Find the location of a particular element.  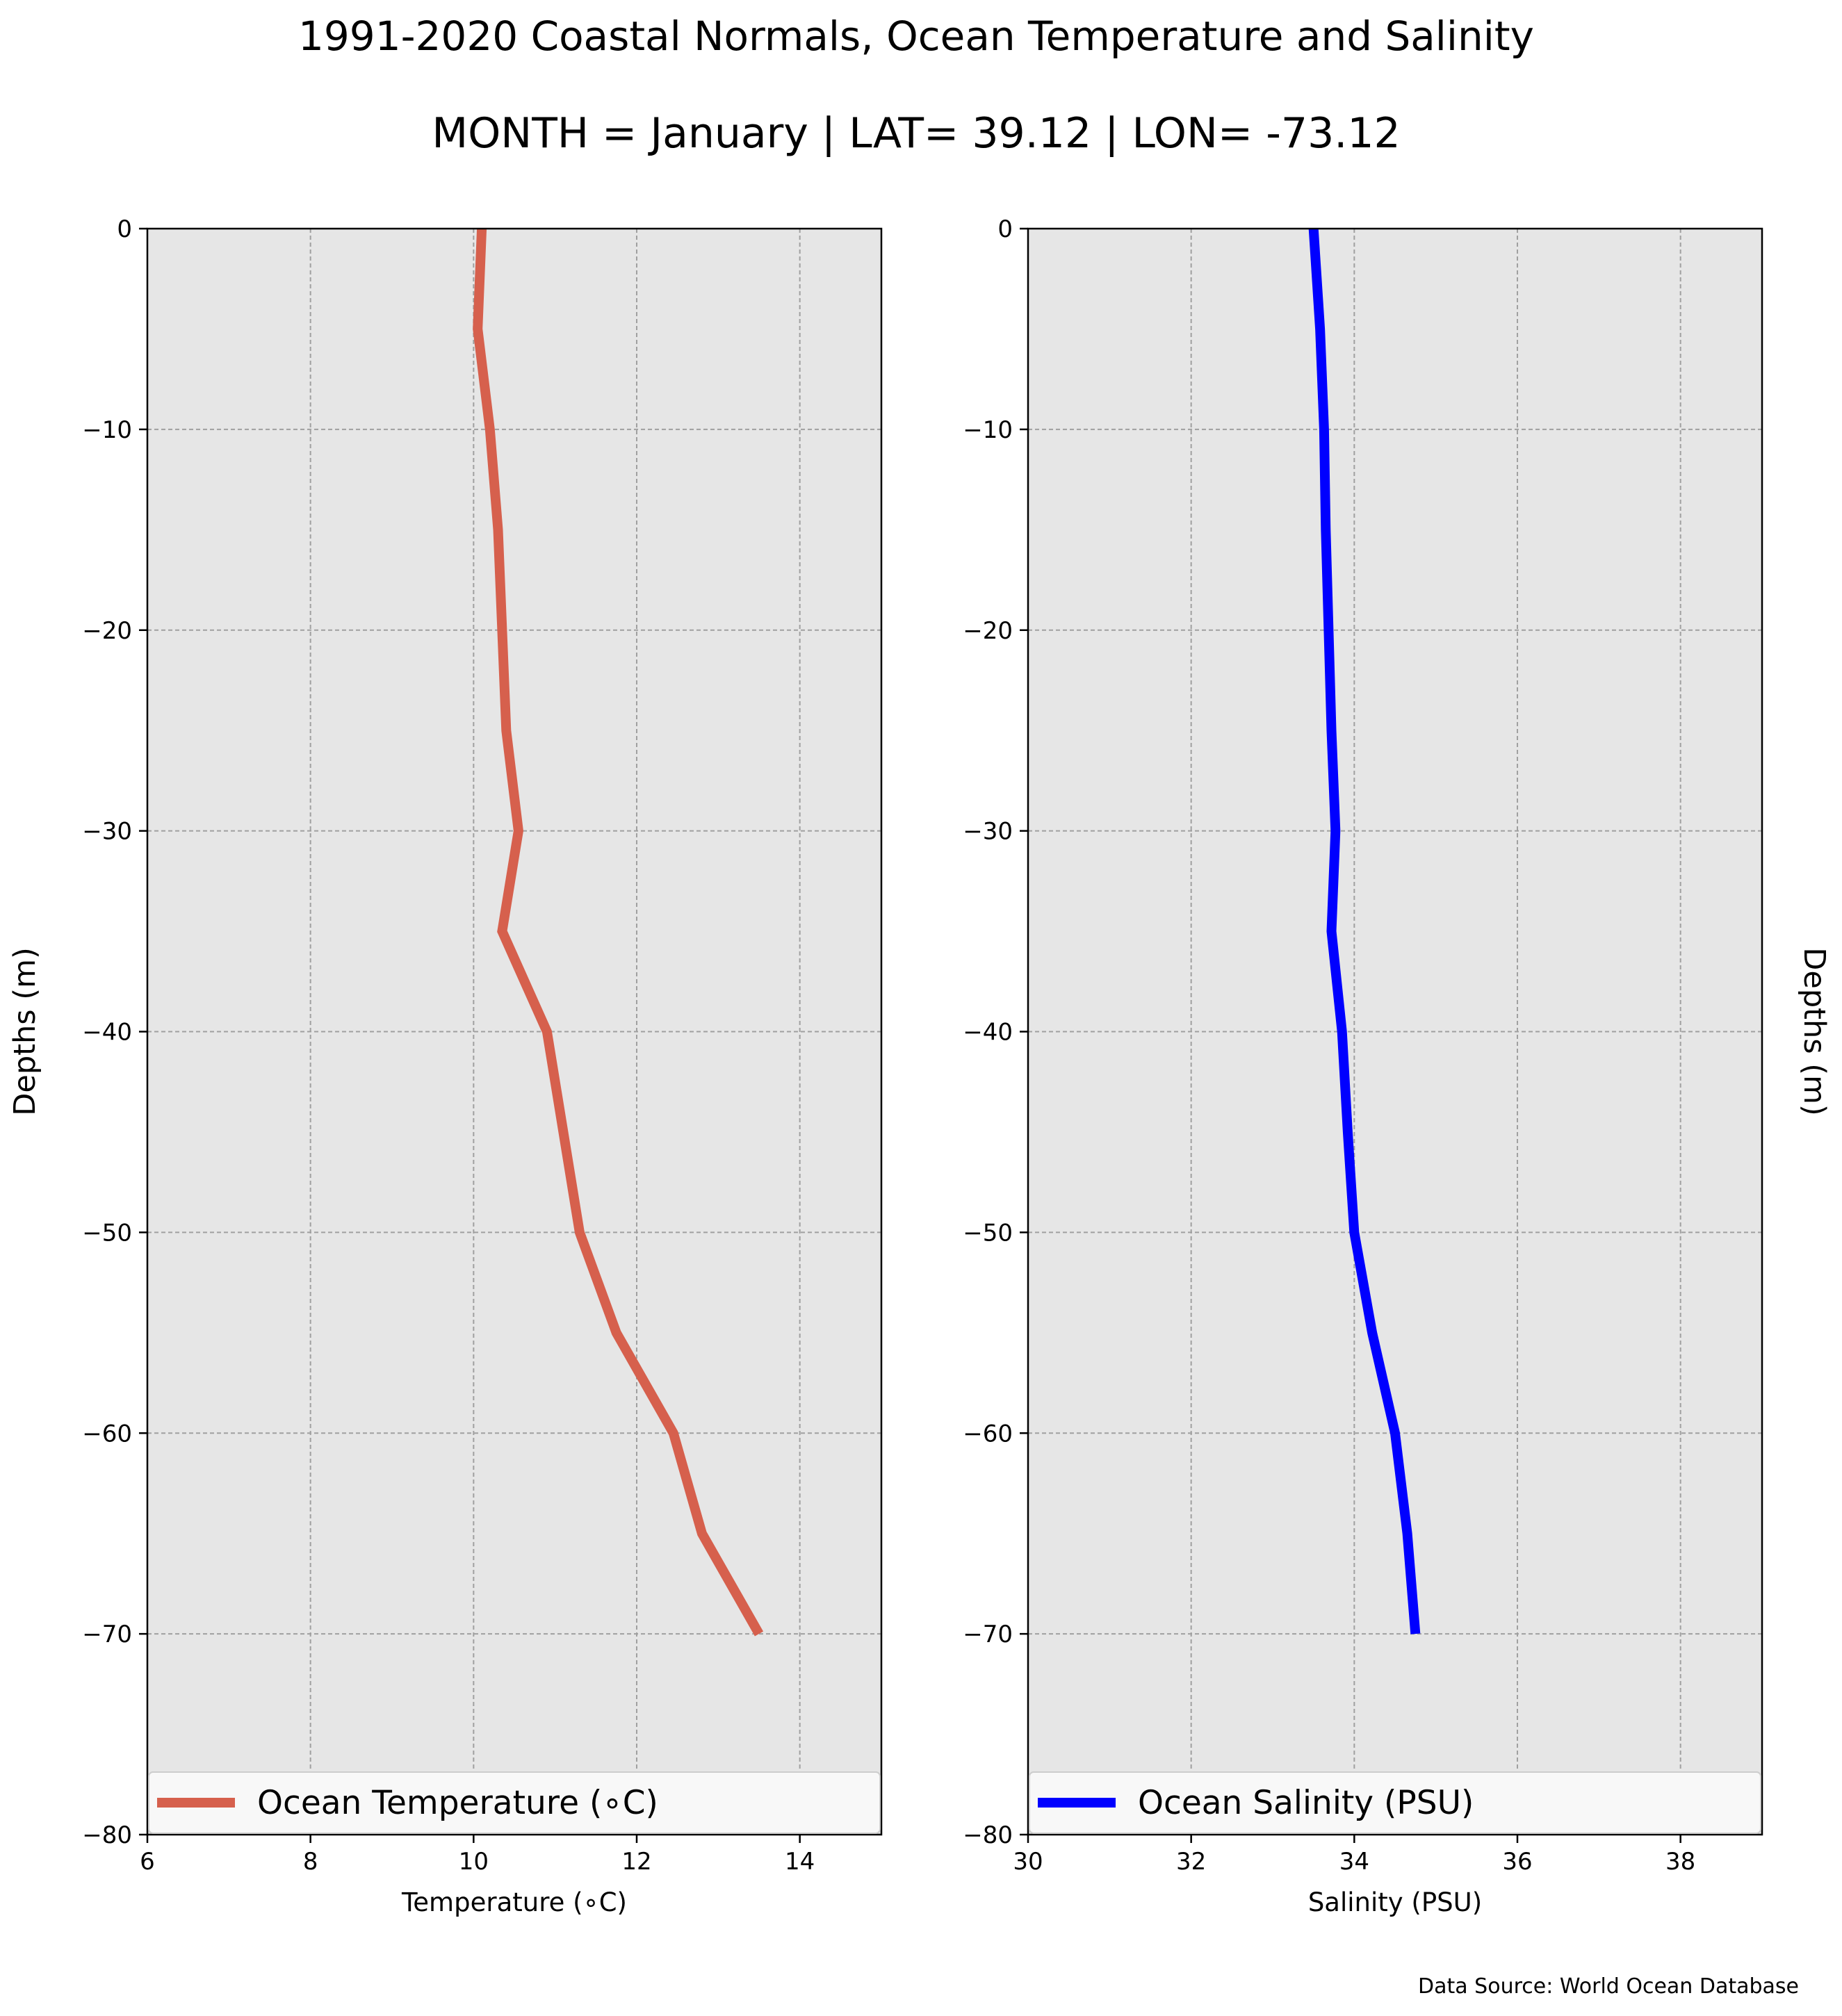

sal-profile-line is located at coordinates (1364, 931).